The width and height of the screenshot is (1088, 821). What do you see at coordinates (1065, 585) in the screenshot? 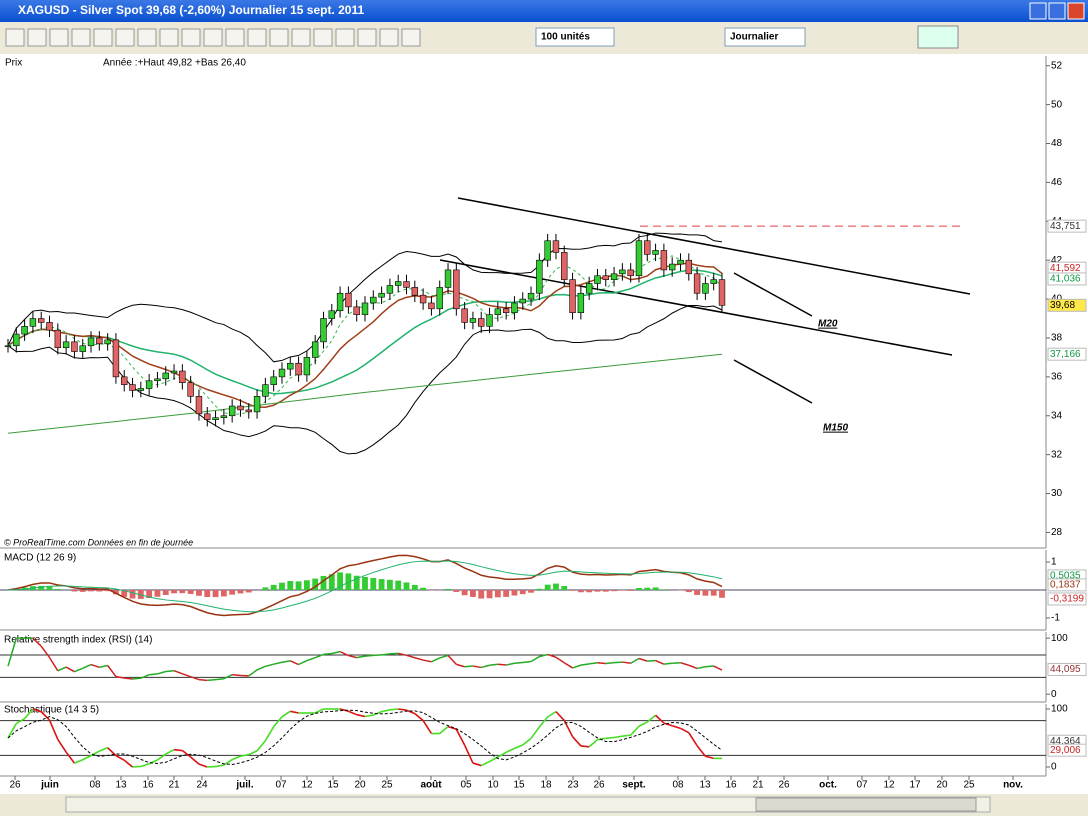
I see `value-marker-label: 0,1837` at bounding box center [1065, 585].